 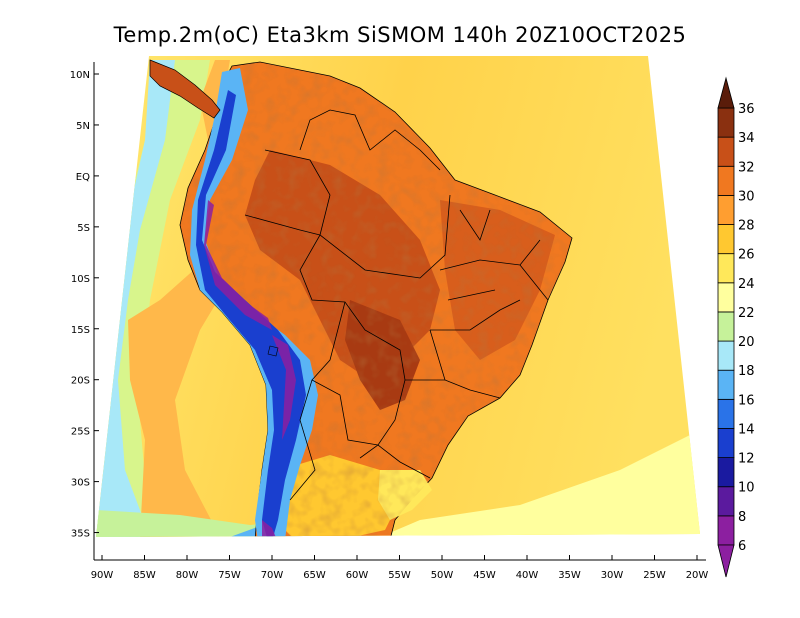 I want to click on latitude-axis: 10N 5N EQ 5S 10S 15S 20S 25S 30S 35S, so click(x=84, y=311).